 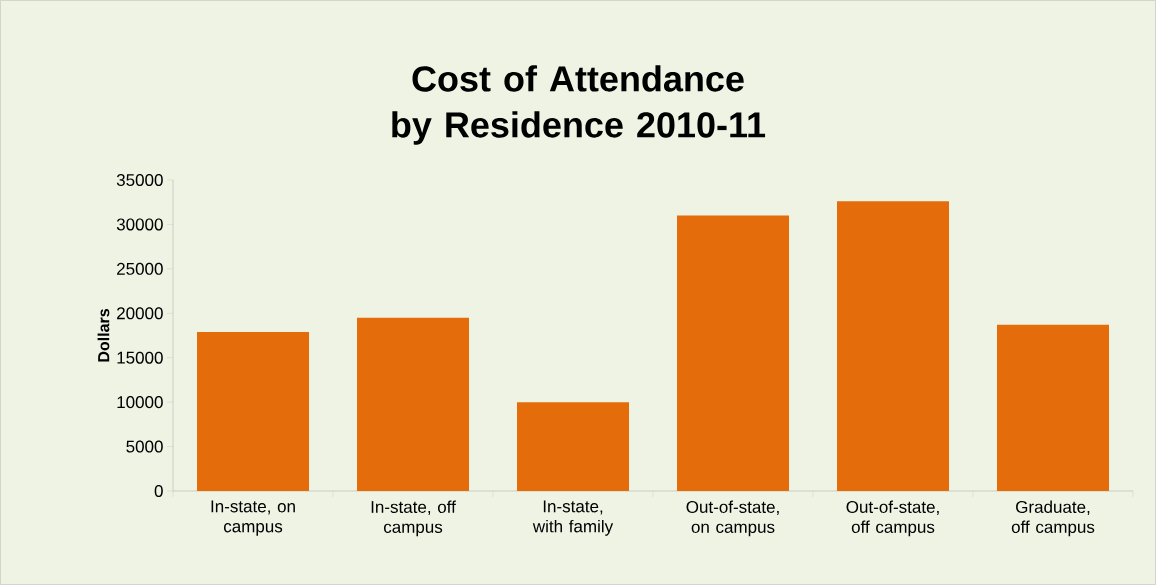 What do you see at coordinates (139, 224) in the screenshot?
I see `y-tick-label: 30000` at bounding box center [139, 224].